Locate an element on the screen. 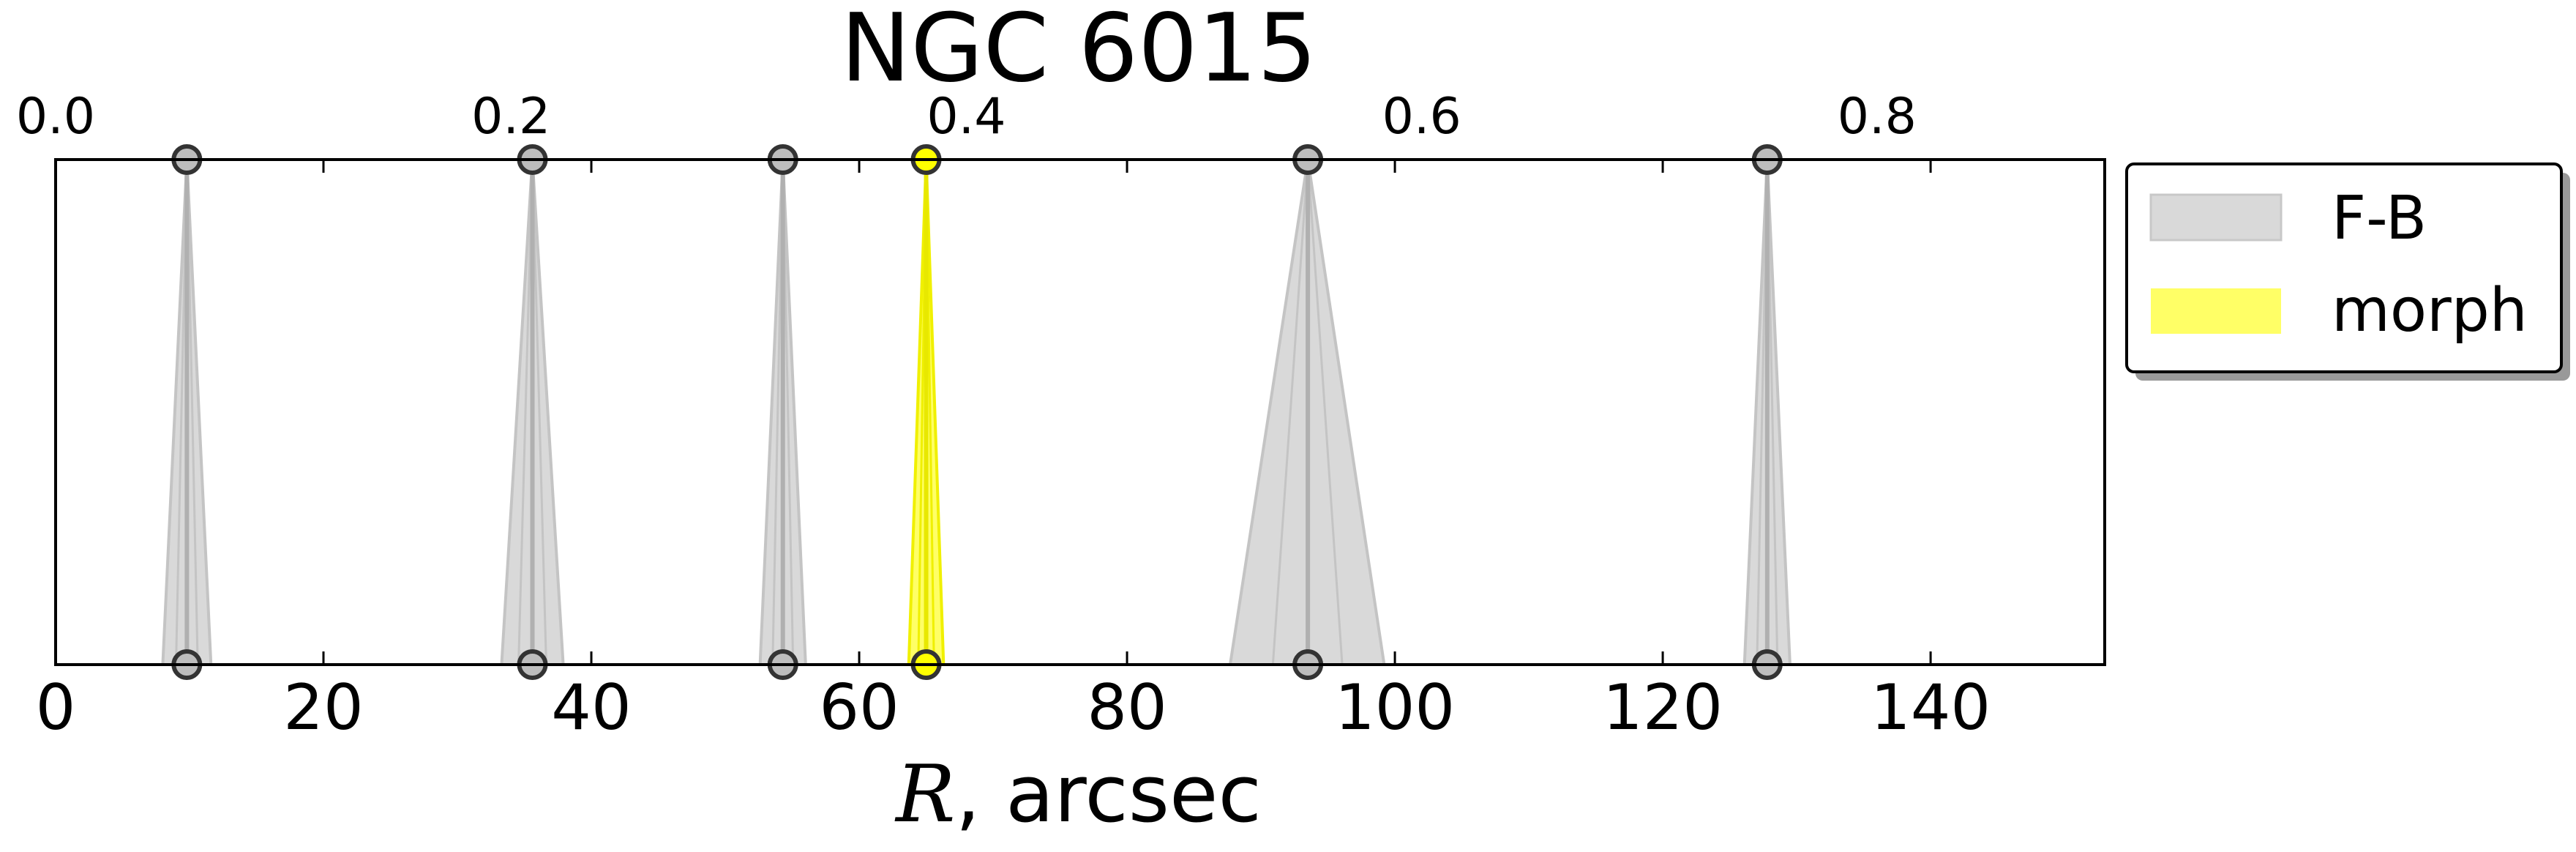 The height and width of the screenshot is (852, 2576). bottom-tick-label-6: 120 is located at coordinates (1663, 707).